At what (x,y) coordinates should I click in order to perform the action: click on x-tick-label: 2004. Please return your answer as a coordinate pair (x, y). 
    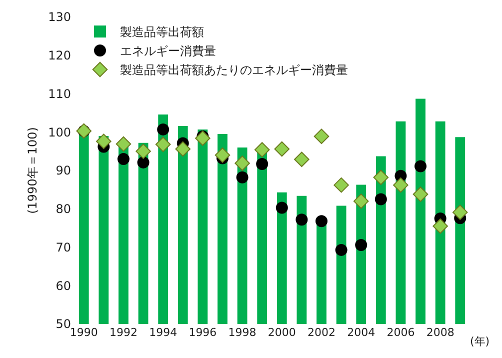
    Looking at the image, I should click on (361, 332).